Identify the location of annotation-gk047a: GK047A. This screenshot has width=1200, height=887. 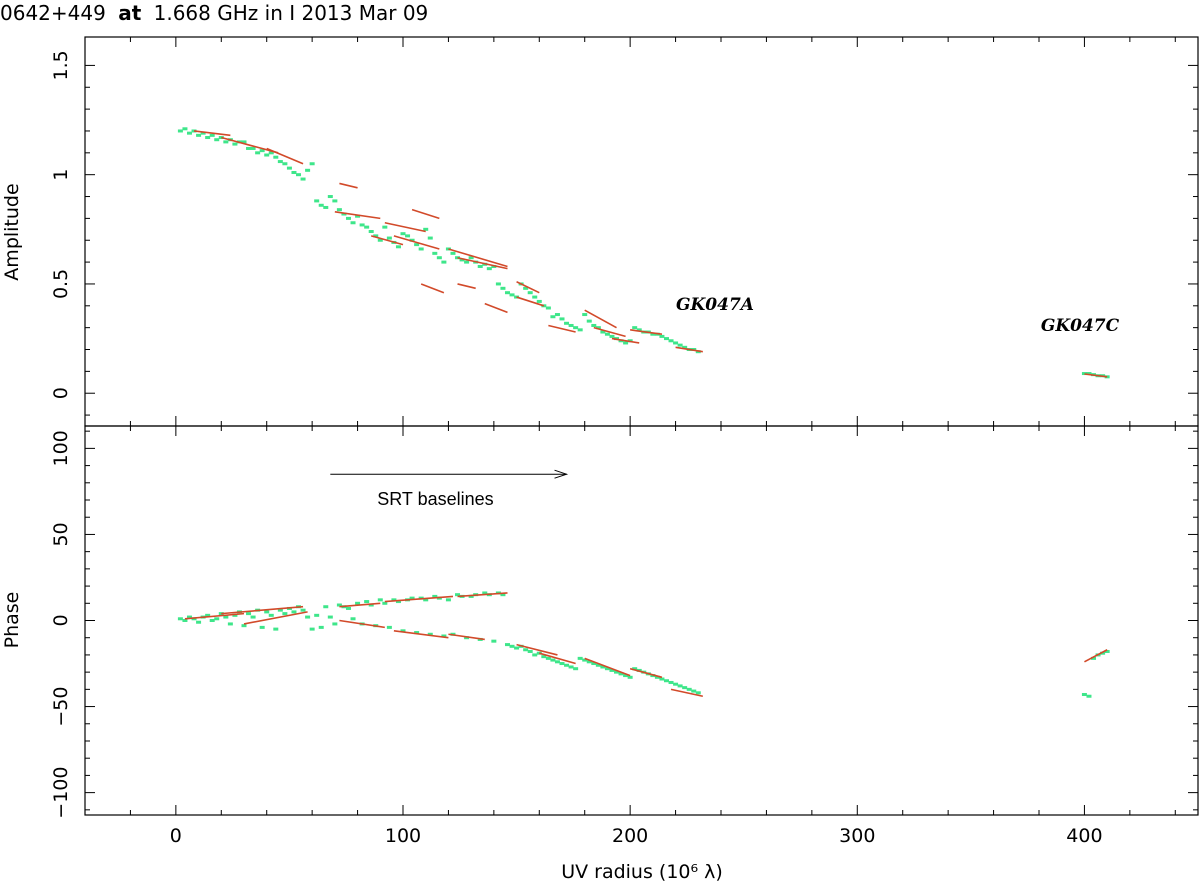
(715, 305).